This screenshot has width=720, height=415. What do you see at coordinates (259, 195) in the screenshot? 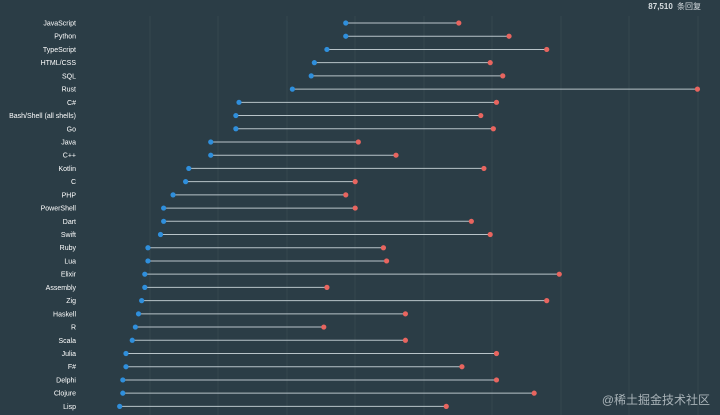
I see `dumbbell-row-php` at bounding box center [259, 195].